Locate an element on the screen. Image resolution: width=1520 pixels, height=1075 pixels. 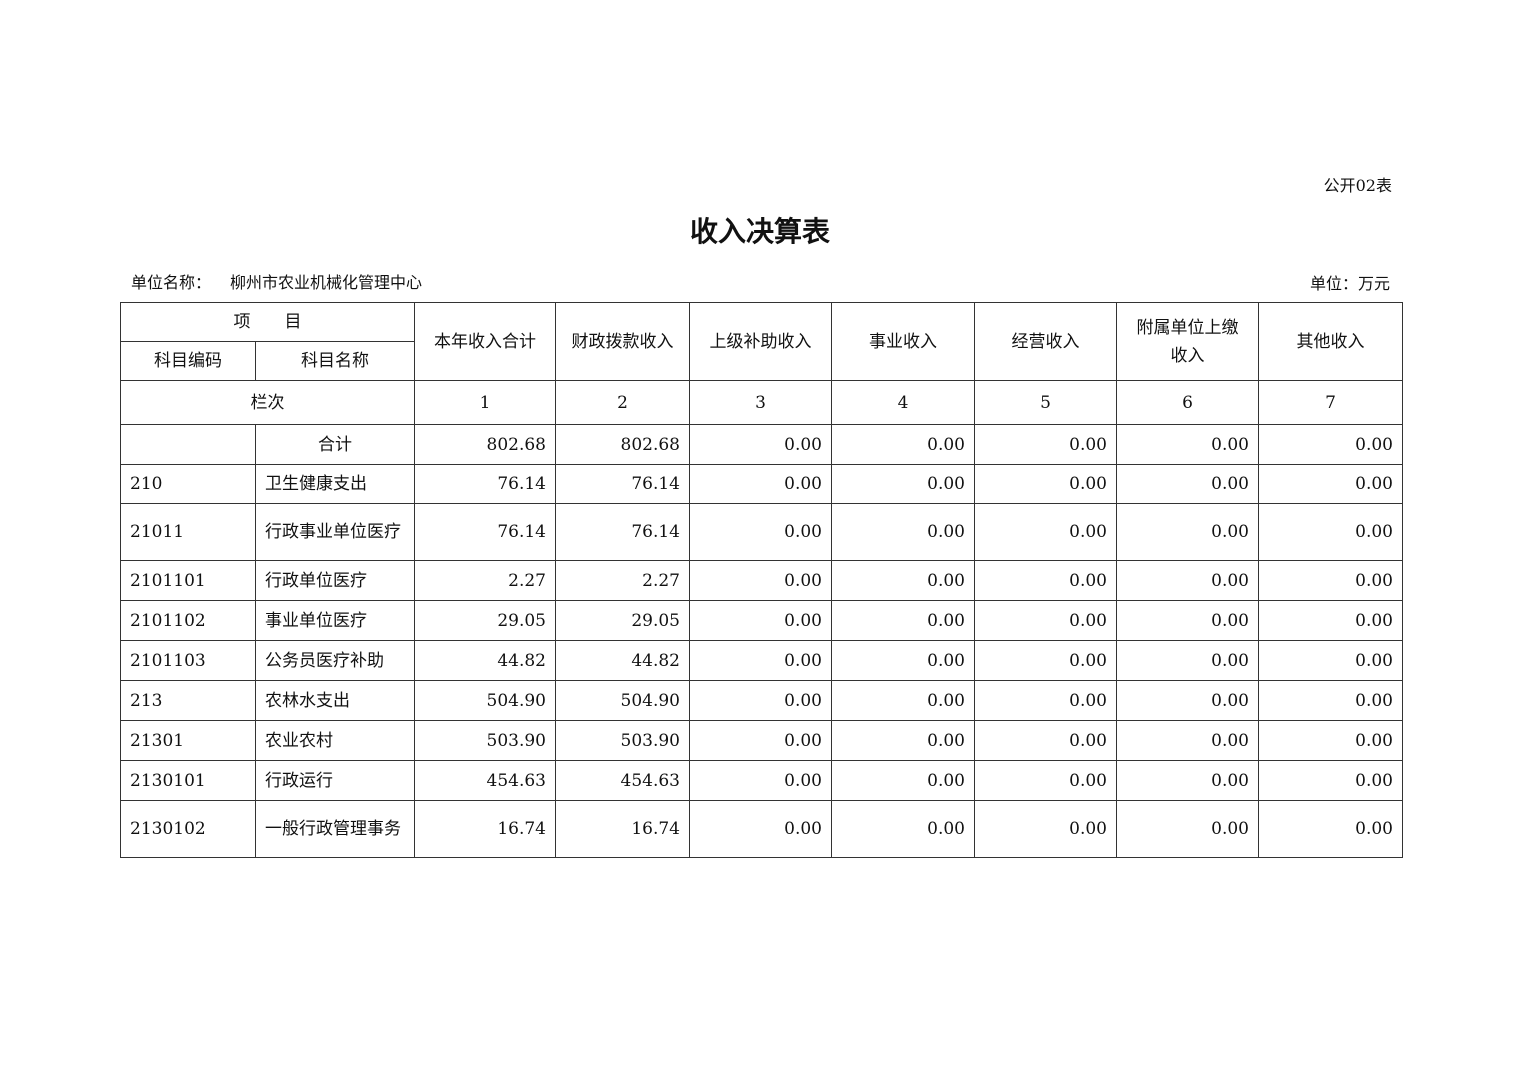
subject-code: 2101102 is located at coordinates (188, 620).